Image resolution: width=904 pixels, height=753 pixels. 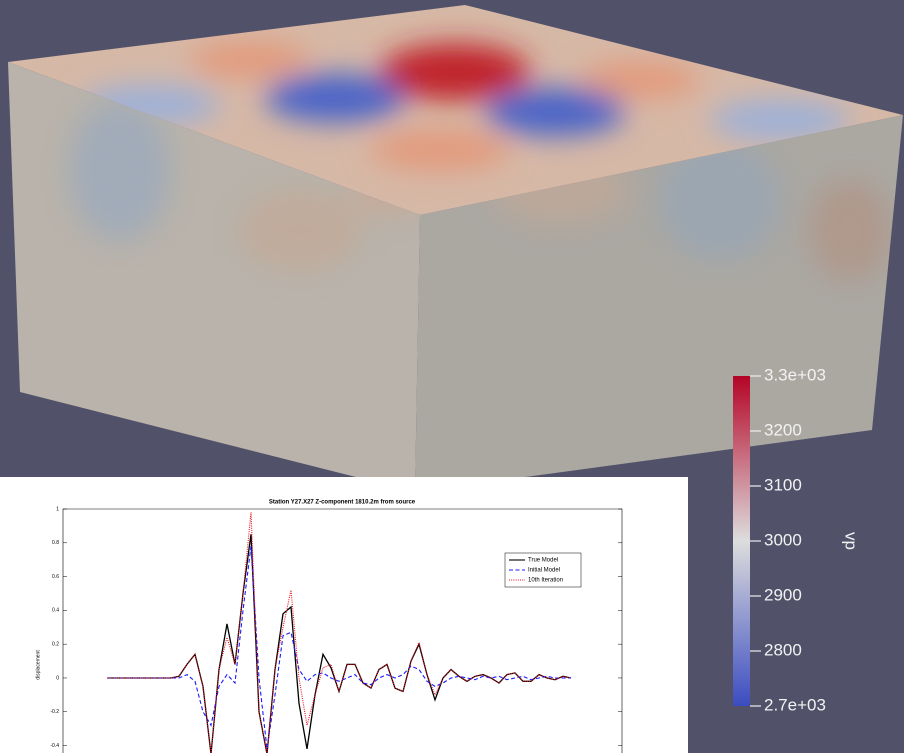 What do you see at coordinates (783, 594) in the screenshot?
I see `colorbar-tick-label: 2900` at bounding box center [783, 594].